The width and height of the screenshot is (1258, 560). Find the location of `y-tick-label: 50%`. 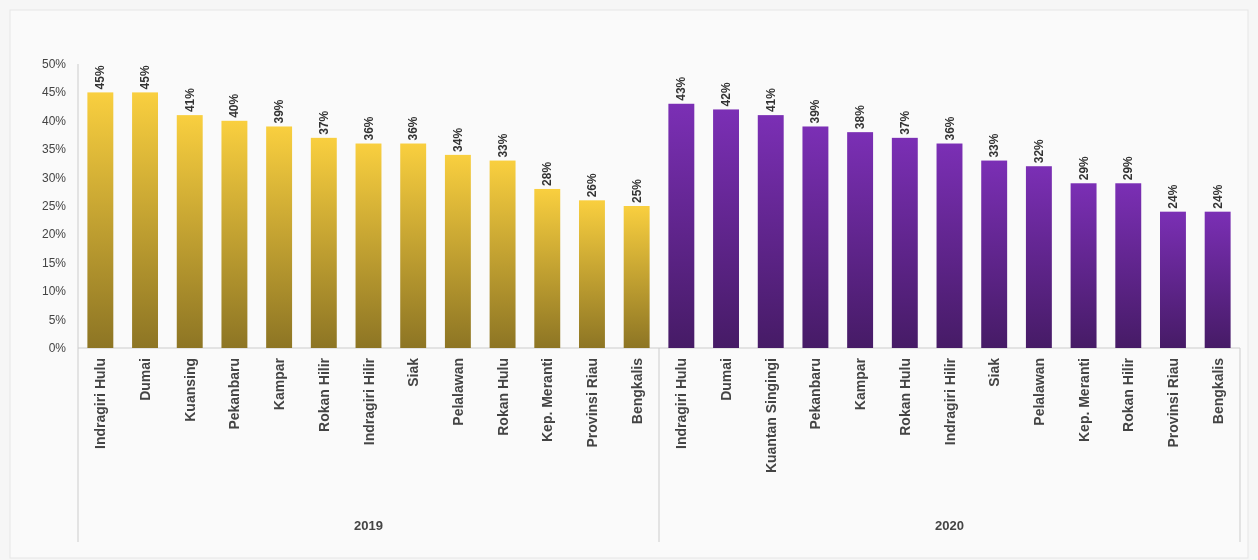

y-tick-label: 50% is located at coordinates (54, 64).